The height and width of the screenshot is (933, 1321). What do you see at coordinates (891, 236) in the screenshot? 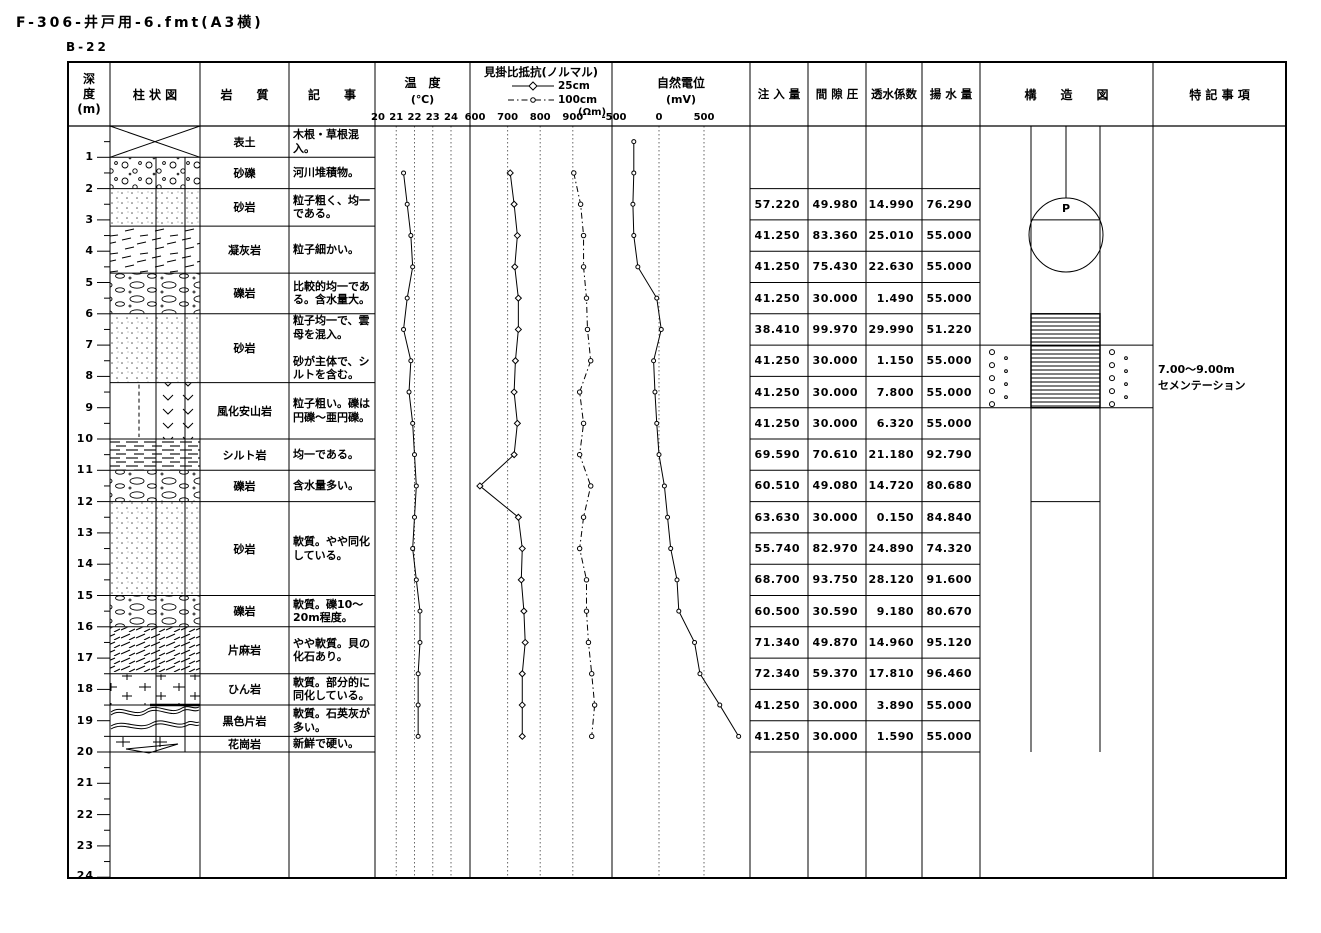
I see `measurement-cell: 25.010` at bounding box center [891, 236].